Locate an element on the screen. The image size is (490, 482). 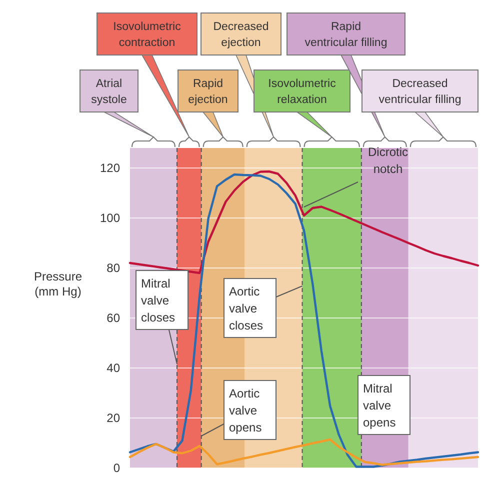
text: Isovolumetric contraction is located at coordinates (147, 35).